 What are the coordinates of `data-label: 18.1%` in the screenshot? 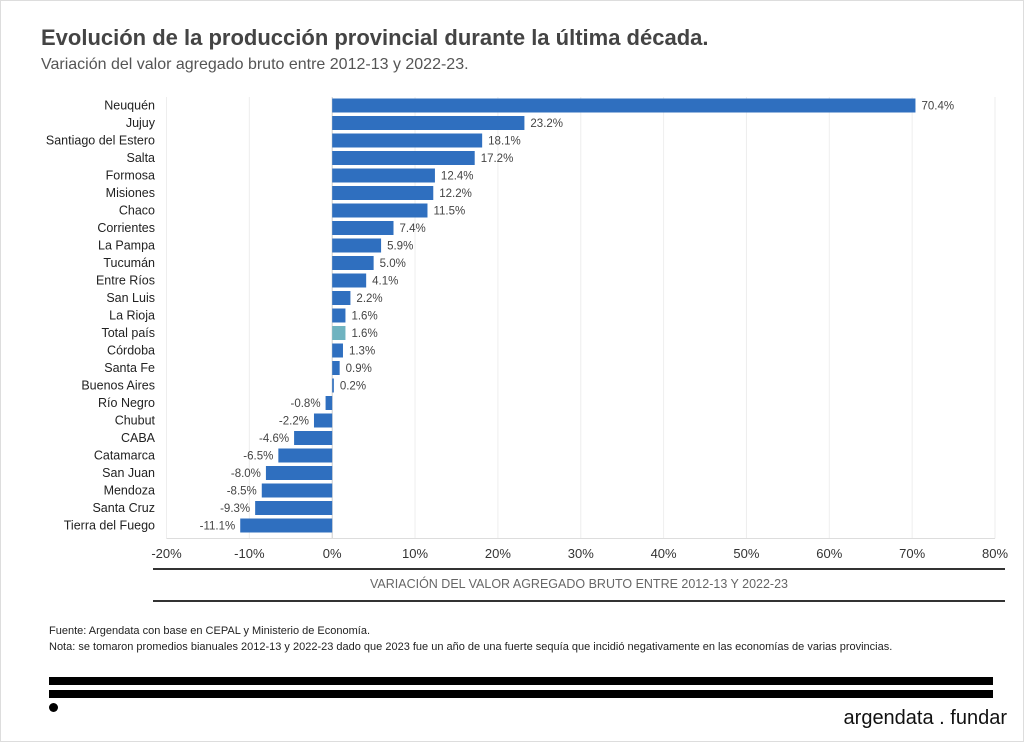 It's located at (504, 142).